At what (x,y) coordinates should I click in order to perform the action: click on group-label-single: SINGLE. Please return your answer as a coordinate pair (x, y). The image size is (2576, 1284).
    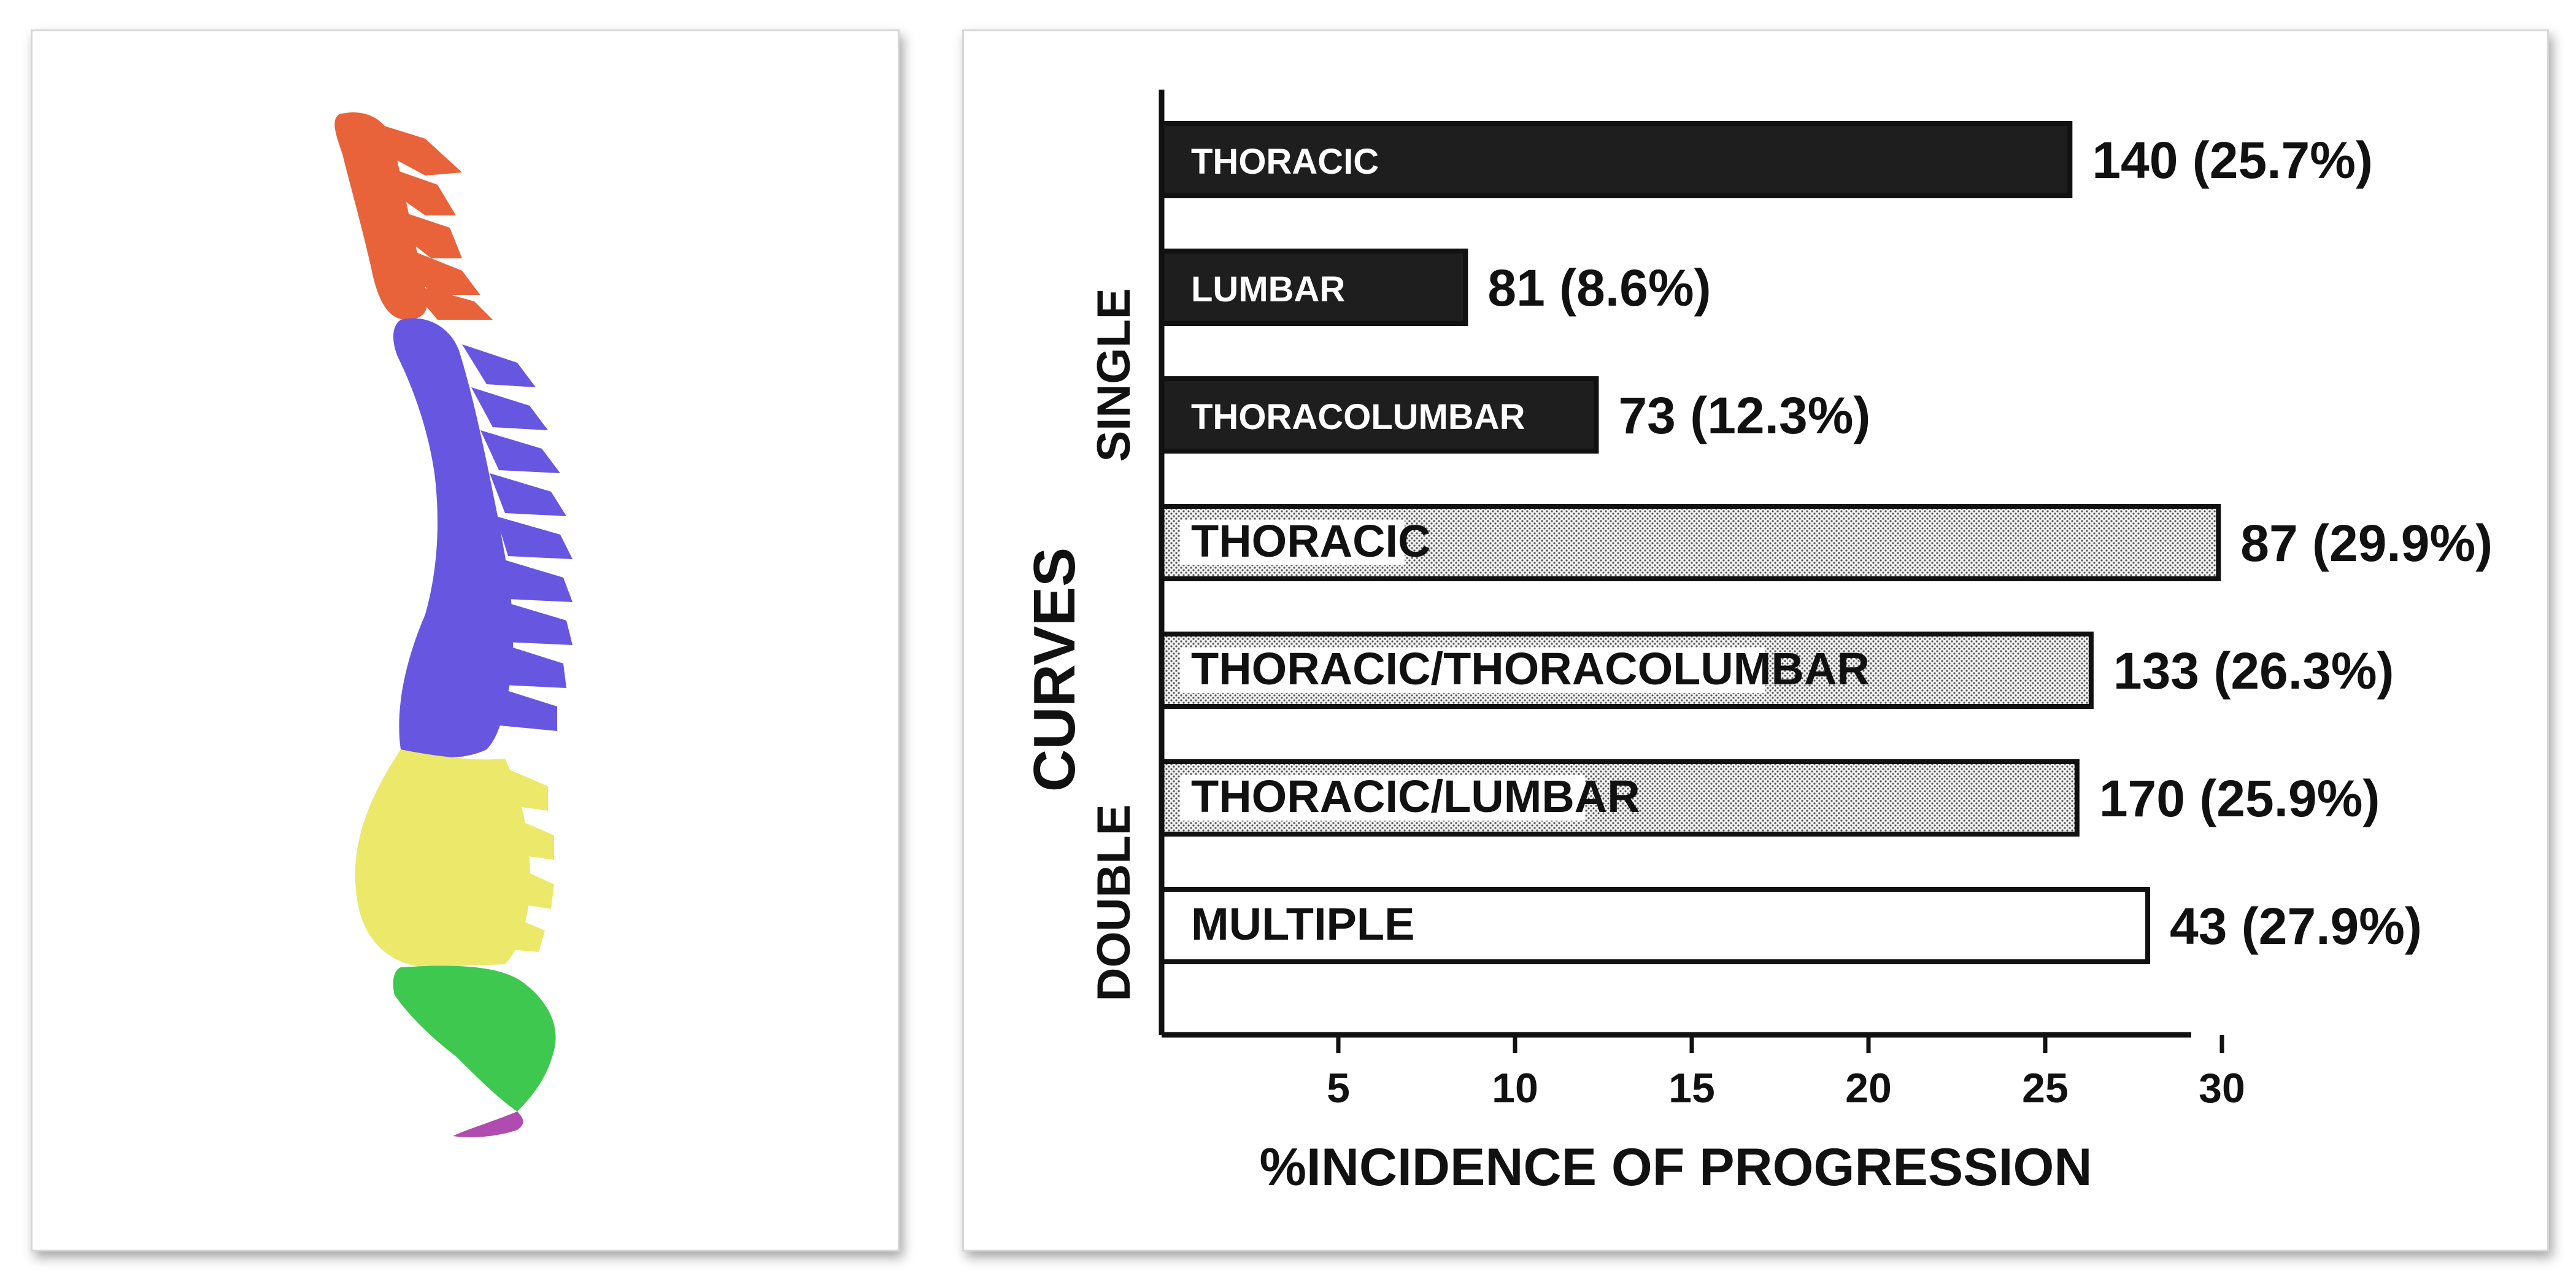
    Looking at the image, I should click on (1114, 375).